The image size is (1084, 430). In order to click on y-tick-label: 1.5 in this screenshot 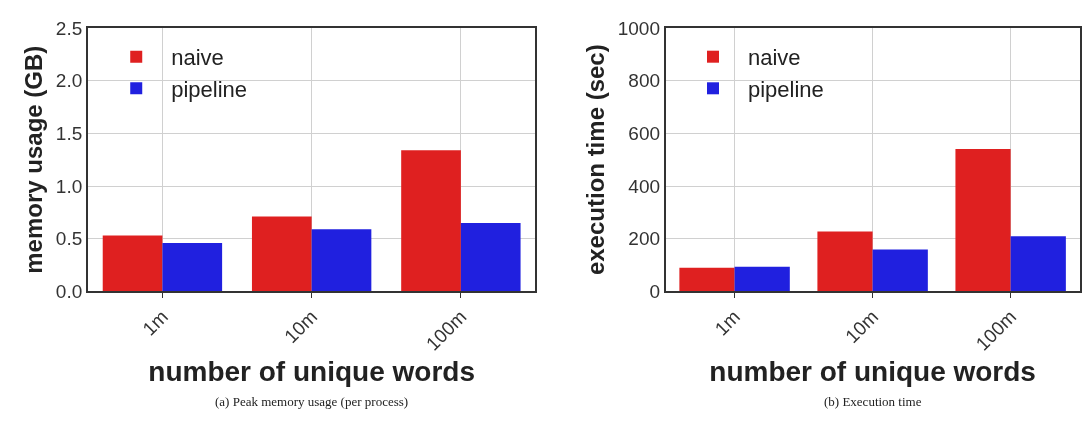, I will do `click(69, 134)`.